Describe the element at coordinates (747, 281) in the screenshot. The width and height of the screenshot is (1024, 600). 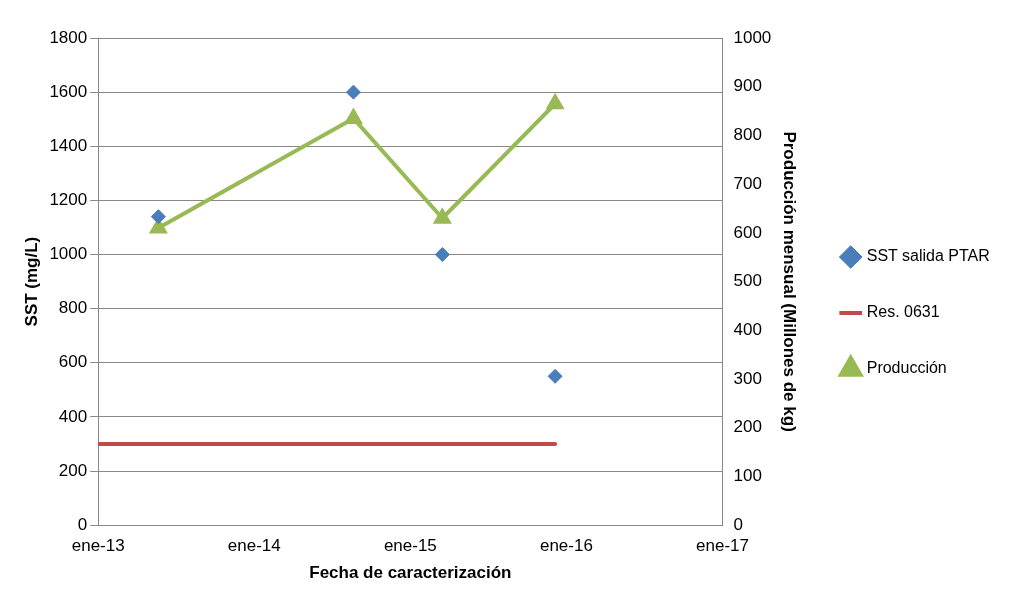
I see `y2-tick-label: 500` at that location.